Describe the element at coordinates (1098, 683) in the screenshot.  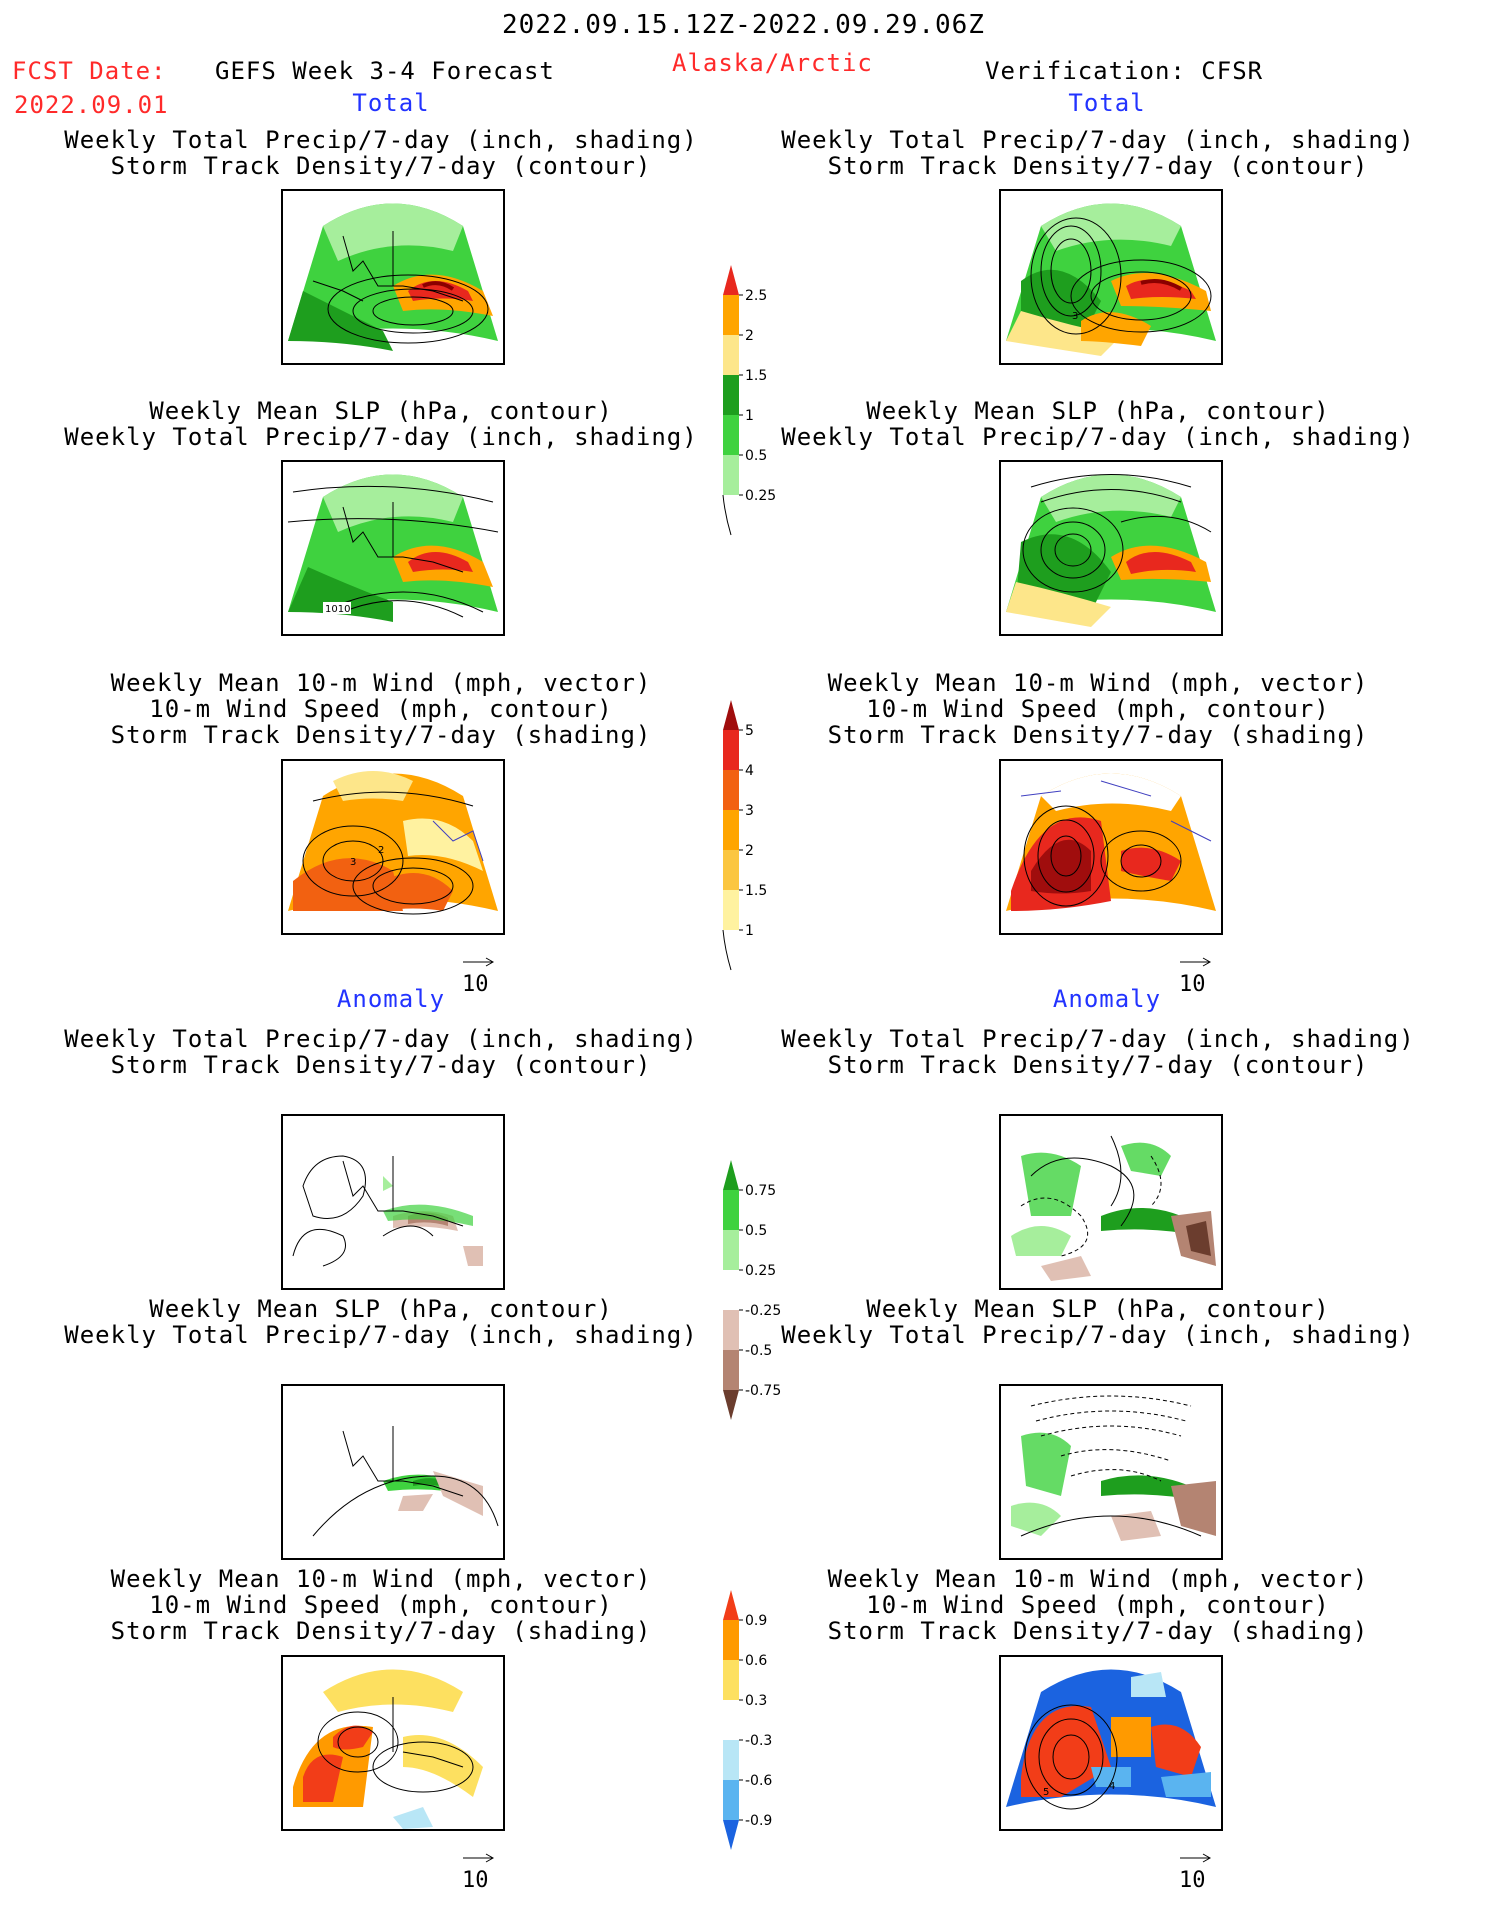
I see `title-cfsr-wind-1: Weekly Mean 10-m Wind (mph, vector)` at that location.